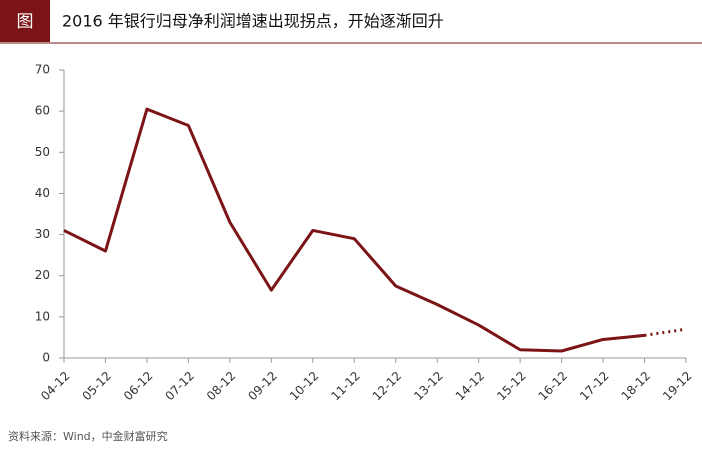 This screenshot has height=454, width=702. What do you see at coordinates (470, 386) in the screenshot?
I see `x-tick-label: 14-12` at bounding box center [470, 386].